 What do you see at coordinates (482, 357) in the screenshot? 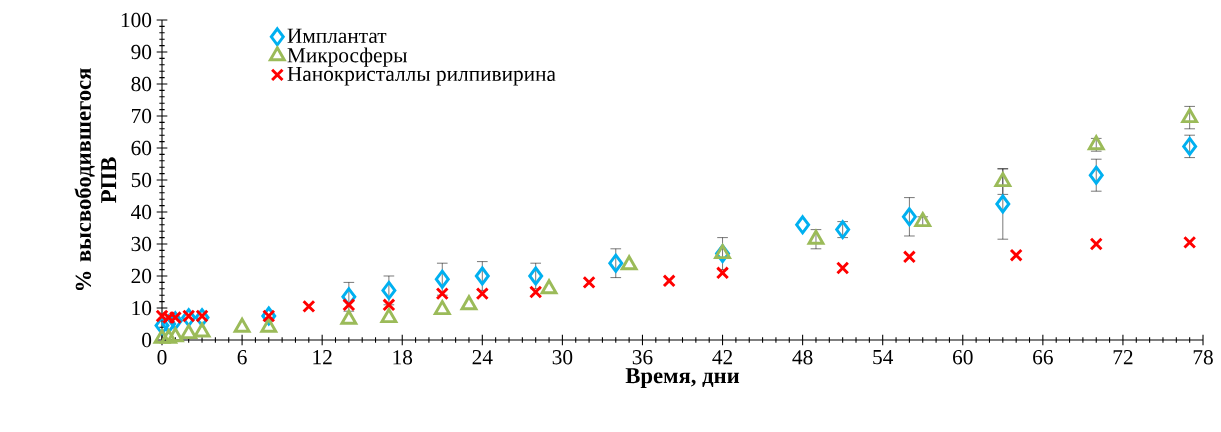
I see `x-tick-label: 24` at bounding box center [482, 357].